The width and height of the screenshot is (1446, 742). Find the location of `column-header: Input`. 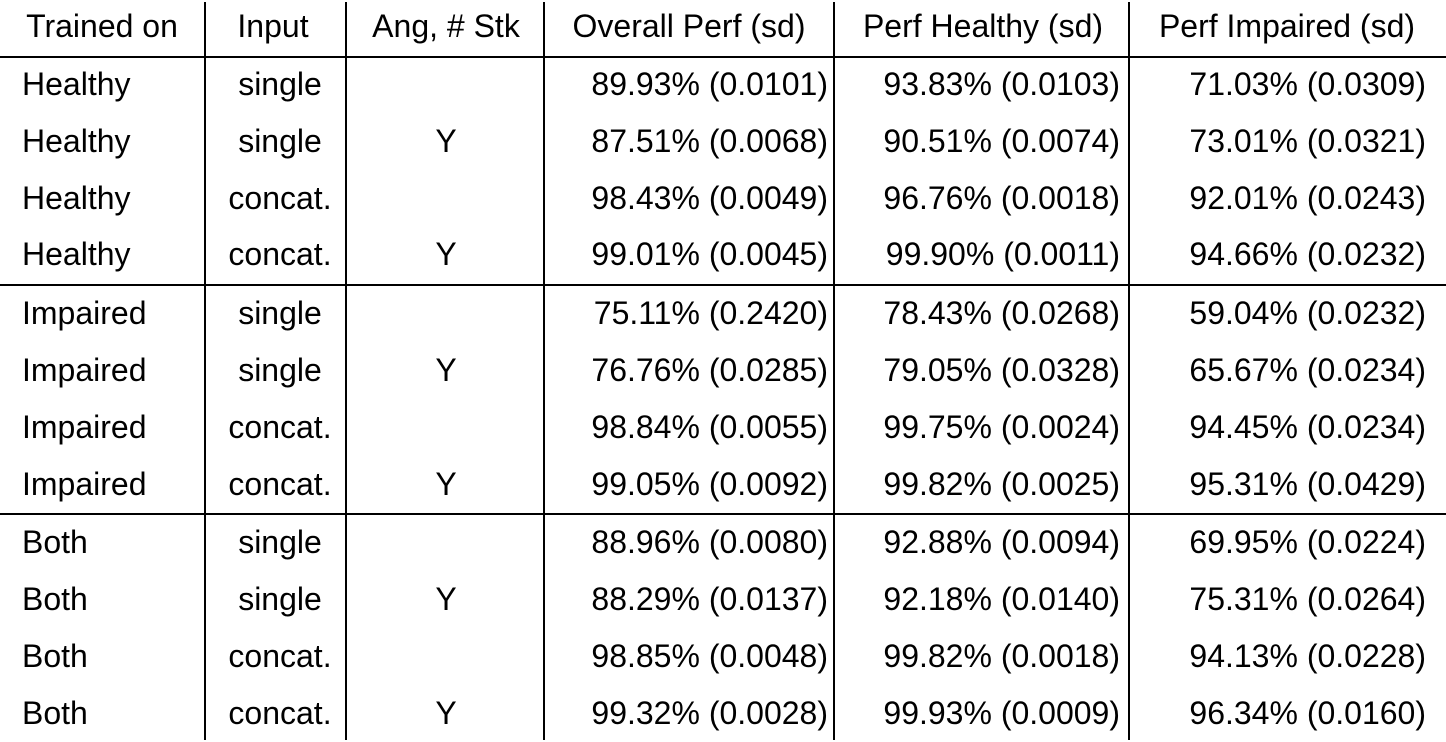

column-header: Input is located at coordinates (273, 26).